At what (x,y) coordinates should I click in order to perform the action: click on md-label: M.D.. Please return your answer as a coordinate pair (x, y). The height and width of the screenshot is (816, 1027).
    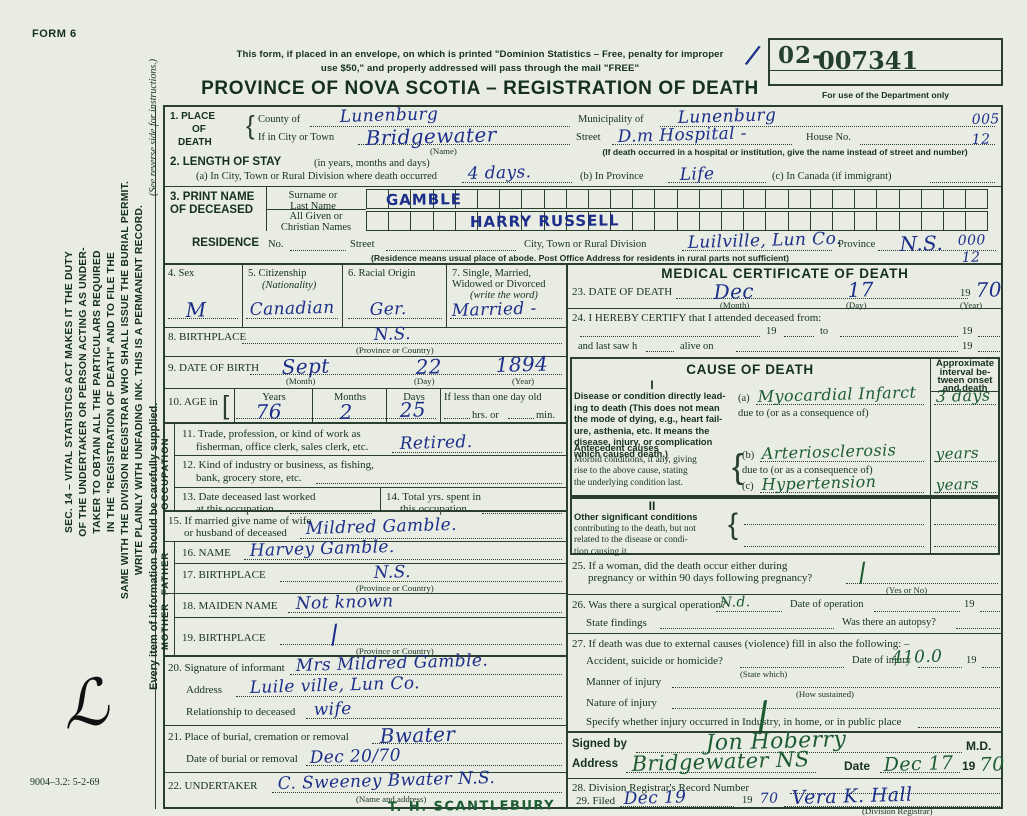
    Looking at the image, I should click on (979, 746).